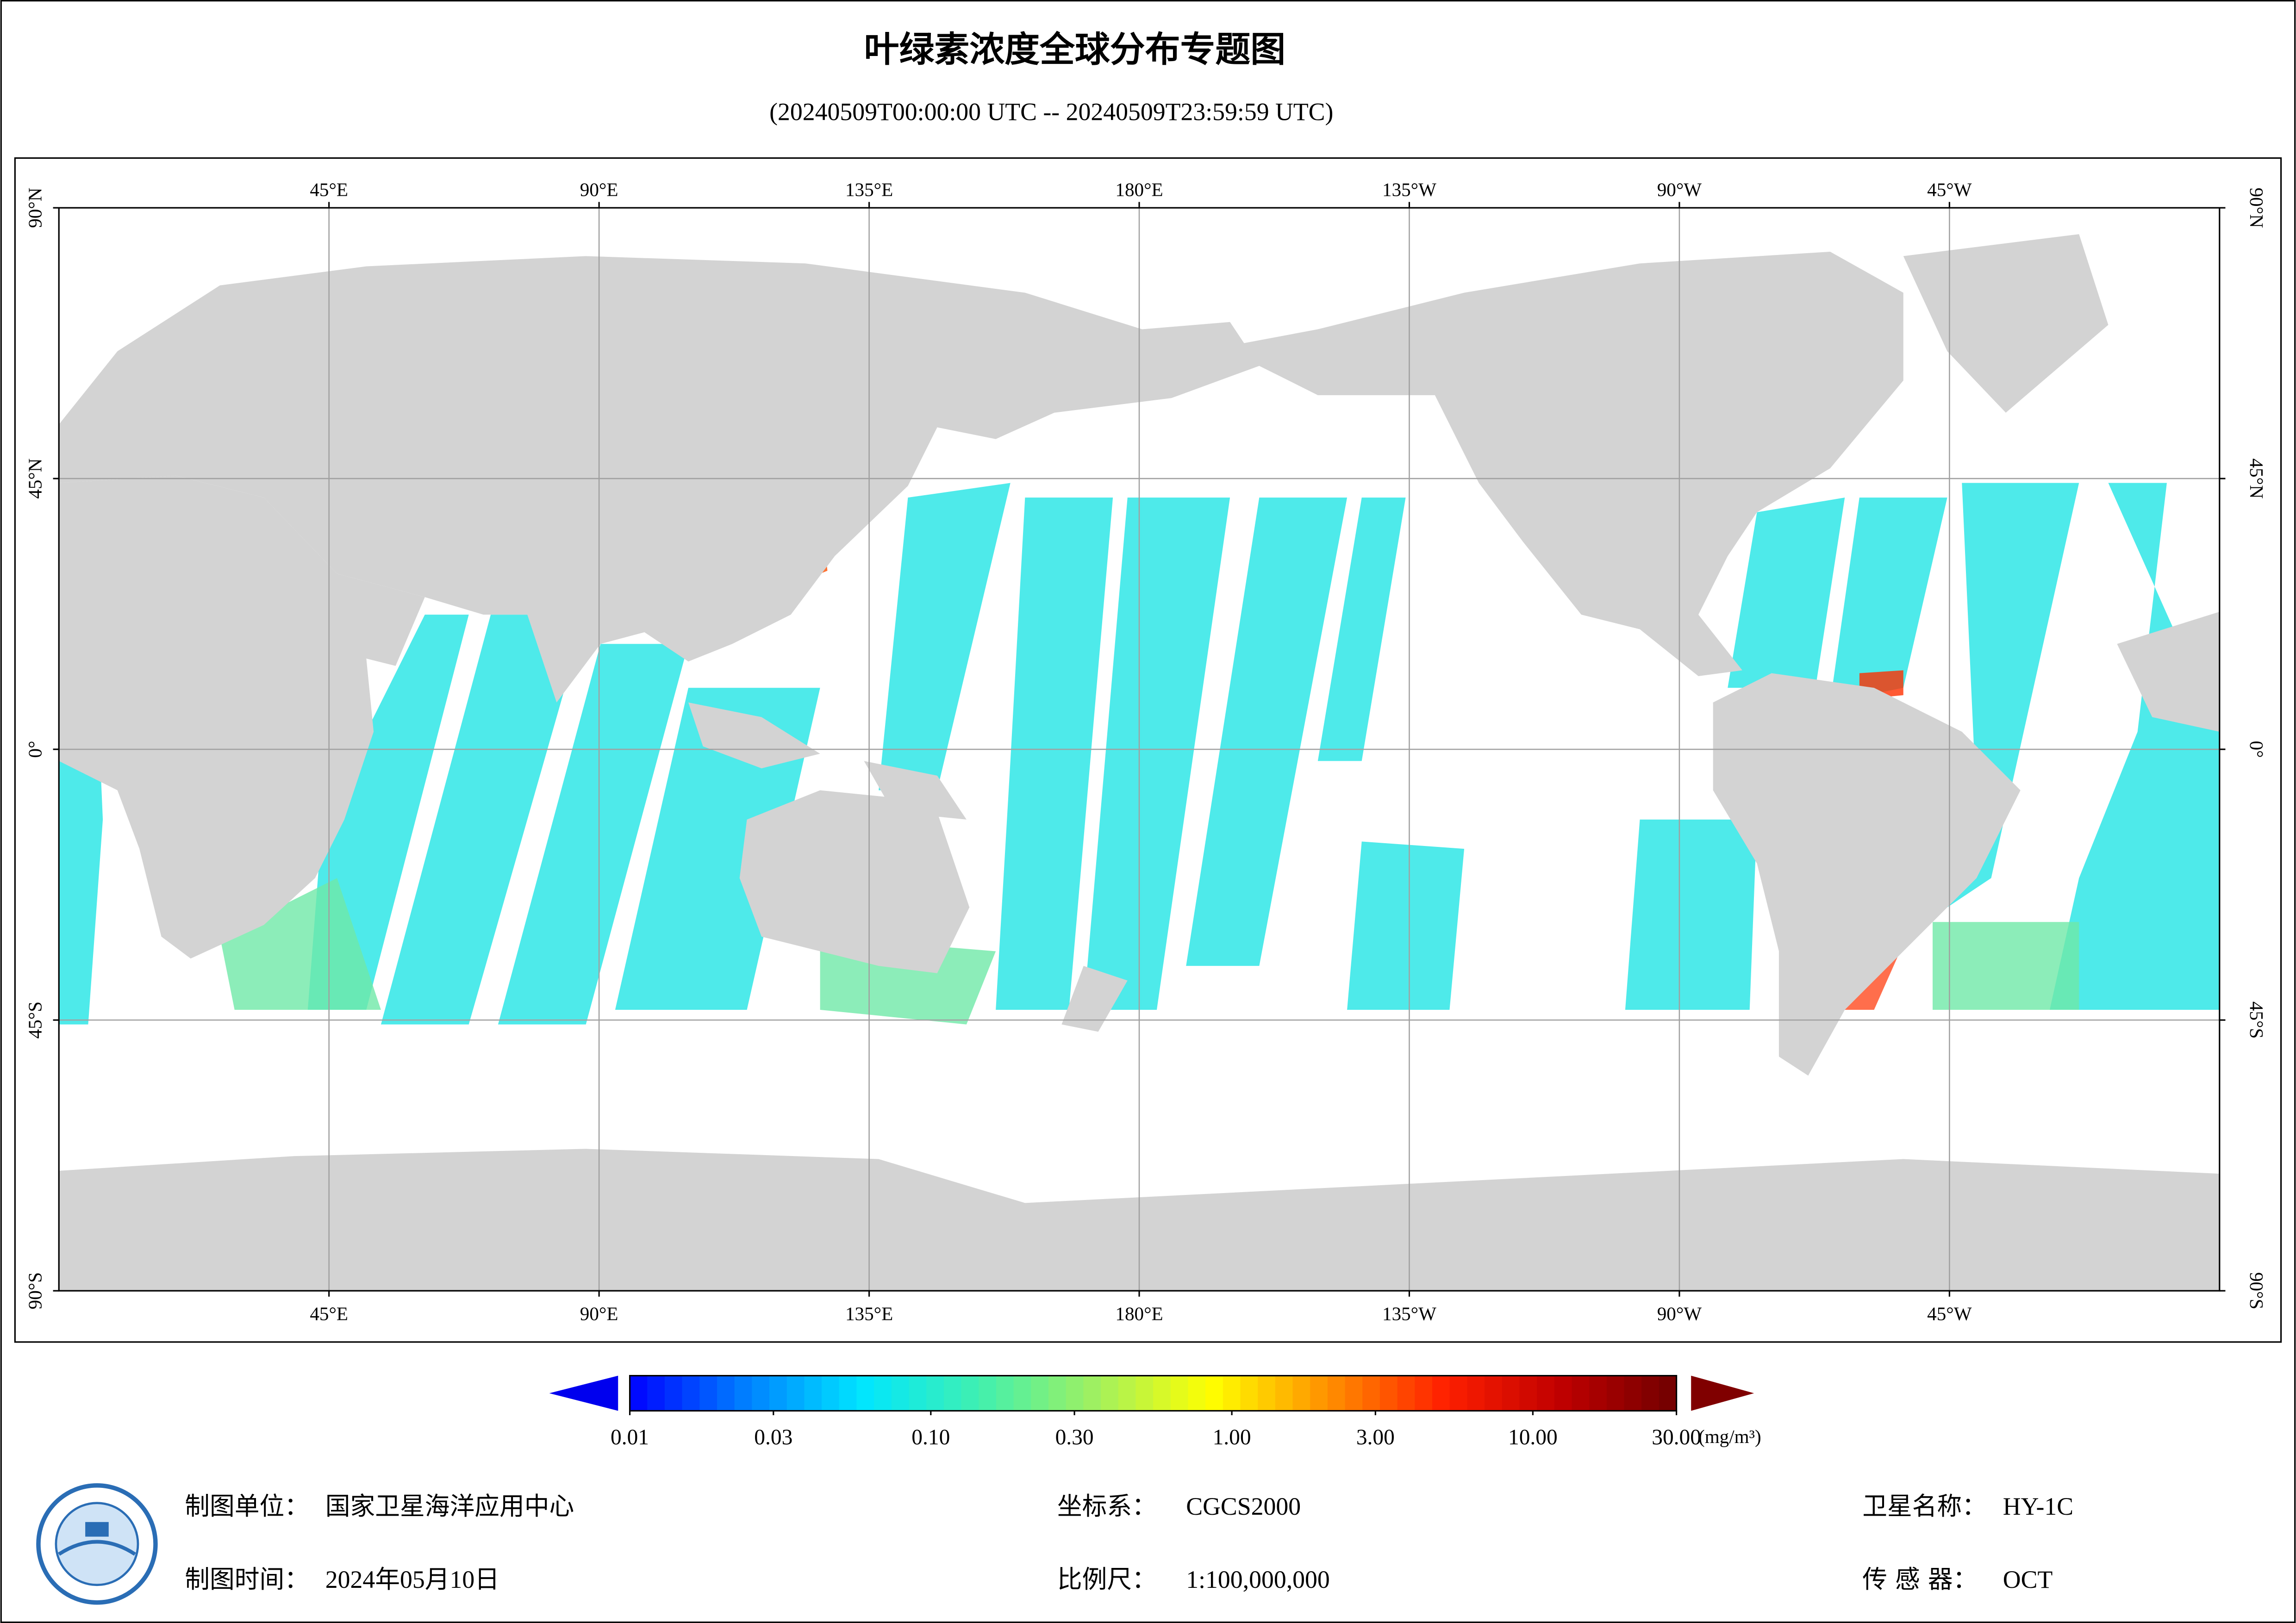 The image size is (2296, 1623). Describe the element at coordinates (97, 1529) in the screenshot. I see `logo-satellite` at that location.